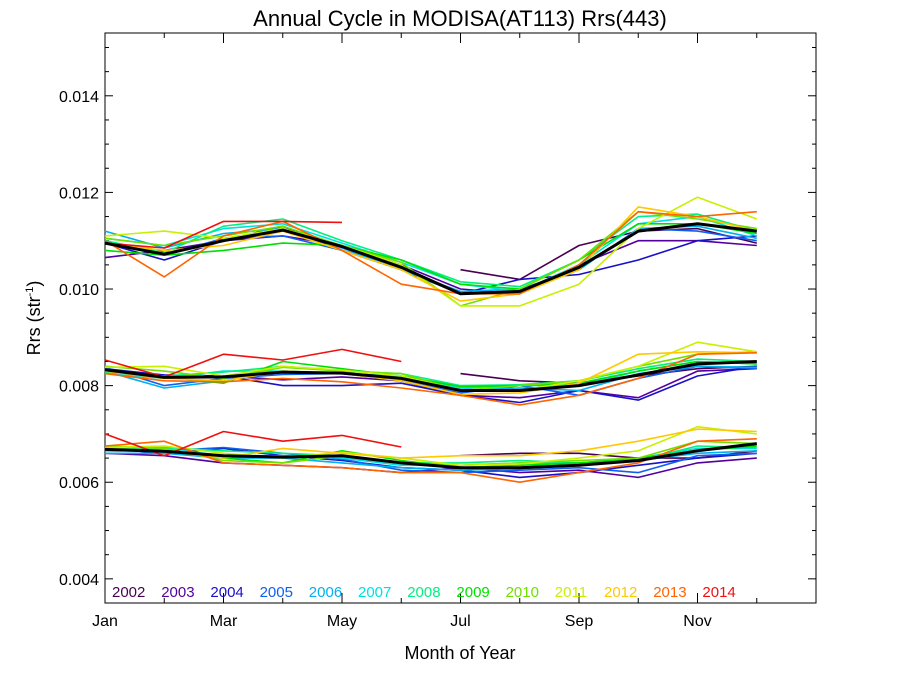 The image size is (900, 675). I want to click on legend-entry-2011: 2011, so click(571, 592).